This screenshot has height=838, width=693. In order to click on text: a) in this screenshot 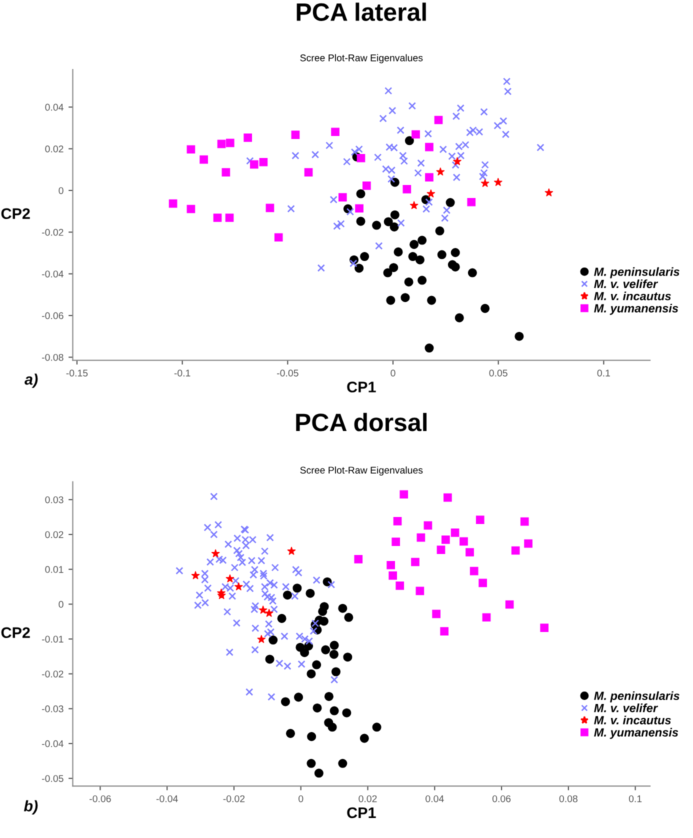, I will do `click(31, 381)`.